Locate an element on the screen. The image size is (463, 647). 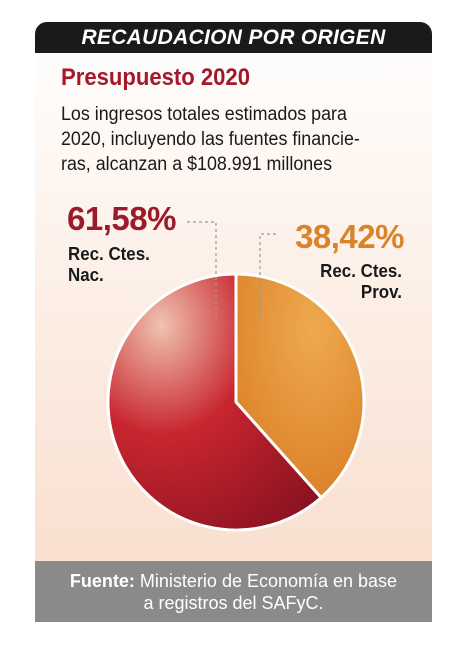
header-banner: RECAUDACION POR ORIGEN is located at coordinates (233, 37).